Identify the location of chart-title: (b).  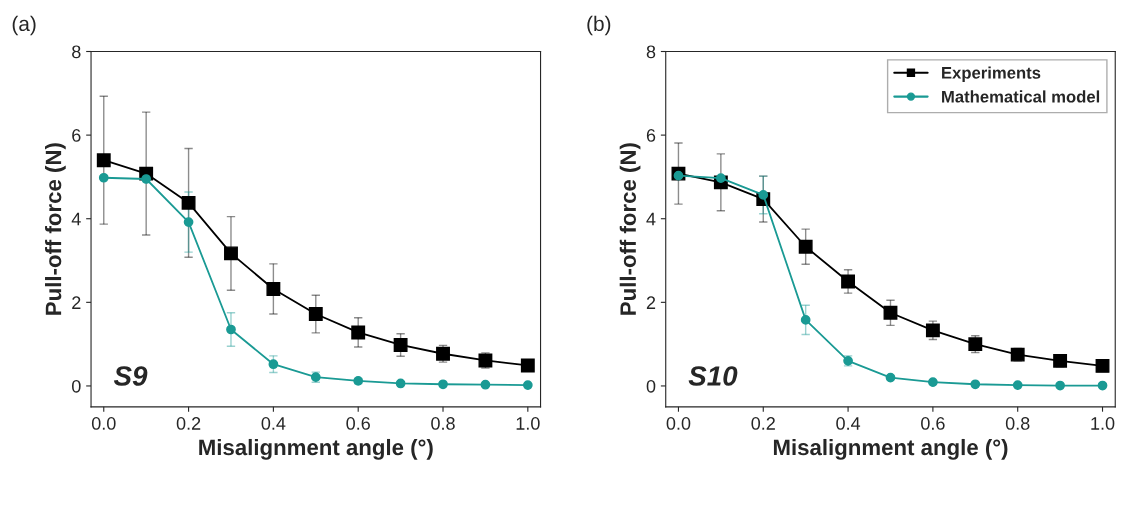
(599, 25).